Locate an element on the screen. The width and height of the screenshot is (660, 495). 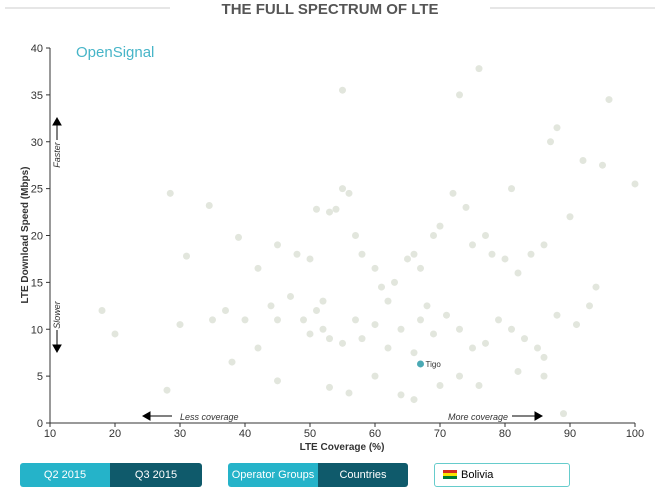
flag is located at coordinates (450, 474).